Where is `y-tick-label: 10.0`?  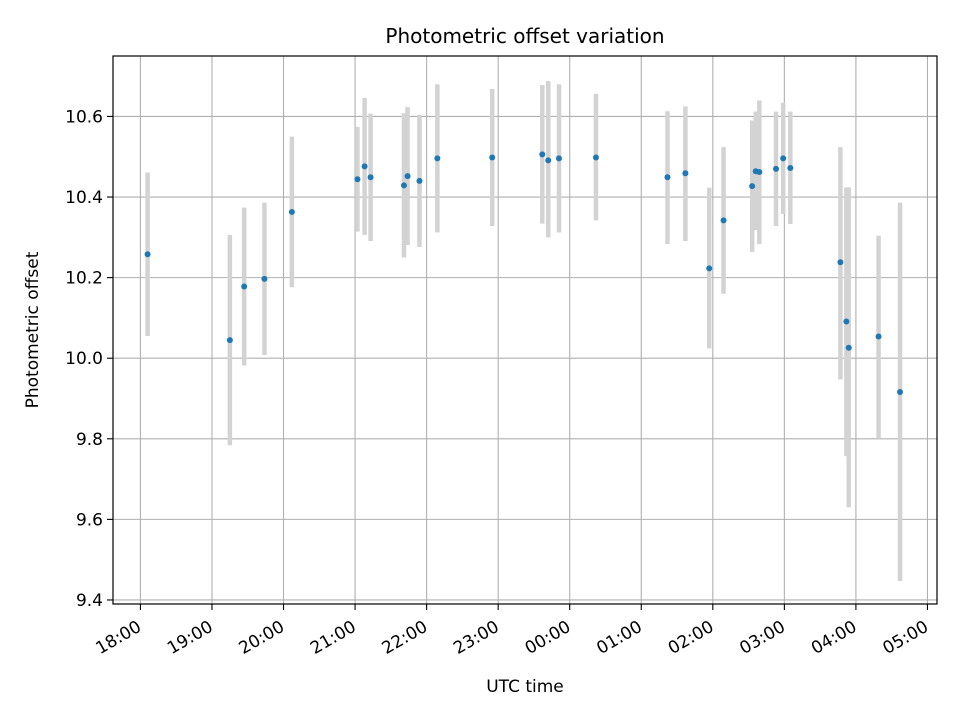 y-tick-label: 10.0 is located at coordinates (84, 359).